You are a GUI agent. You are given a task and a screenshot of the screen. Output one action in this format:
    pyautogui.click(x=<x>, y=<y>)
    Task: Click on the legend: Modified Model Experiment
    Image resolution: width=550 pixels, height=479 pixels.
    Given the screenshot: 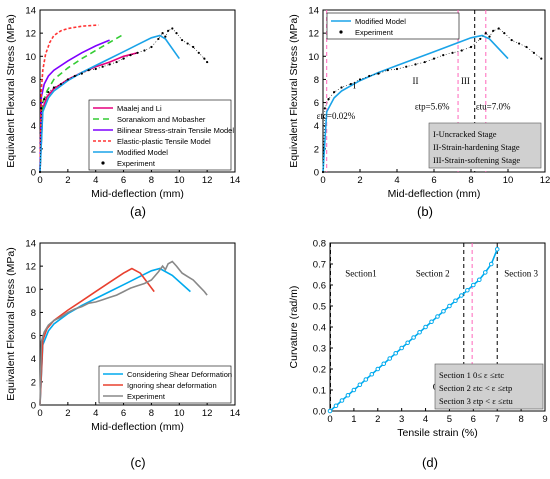 What is the action you would take?
    pyautogui.click(x=393, y=26)
    